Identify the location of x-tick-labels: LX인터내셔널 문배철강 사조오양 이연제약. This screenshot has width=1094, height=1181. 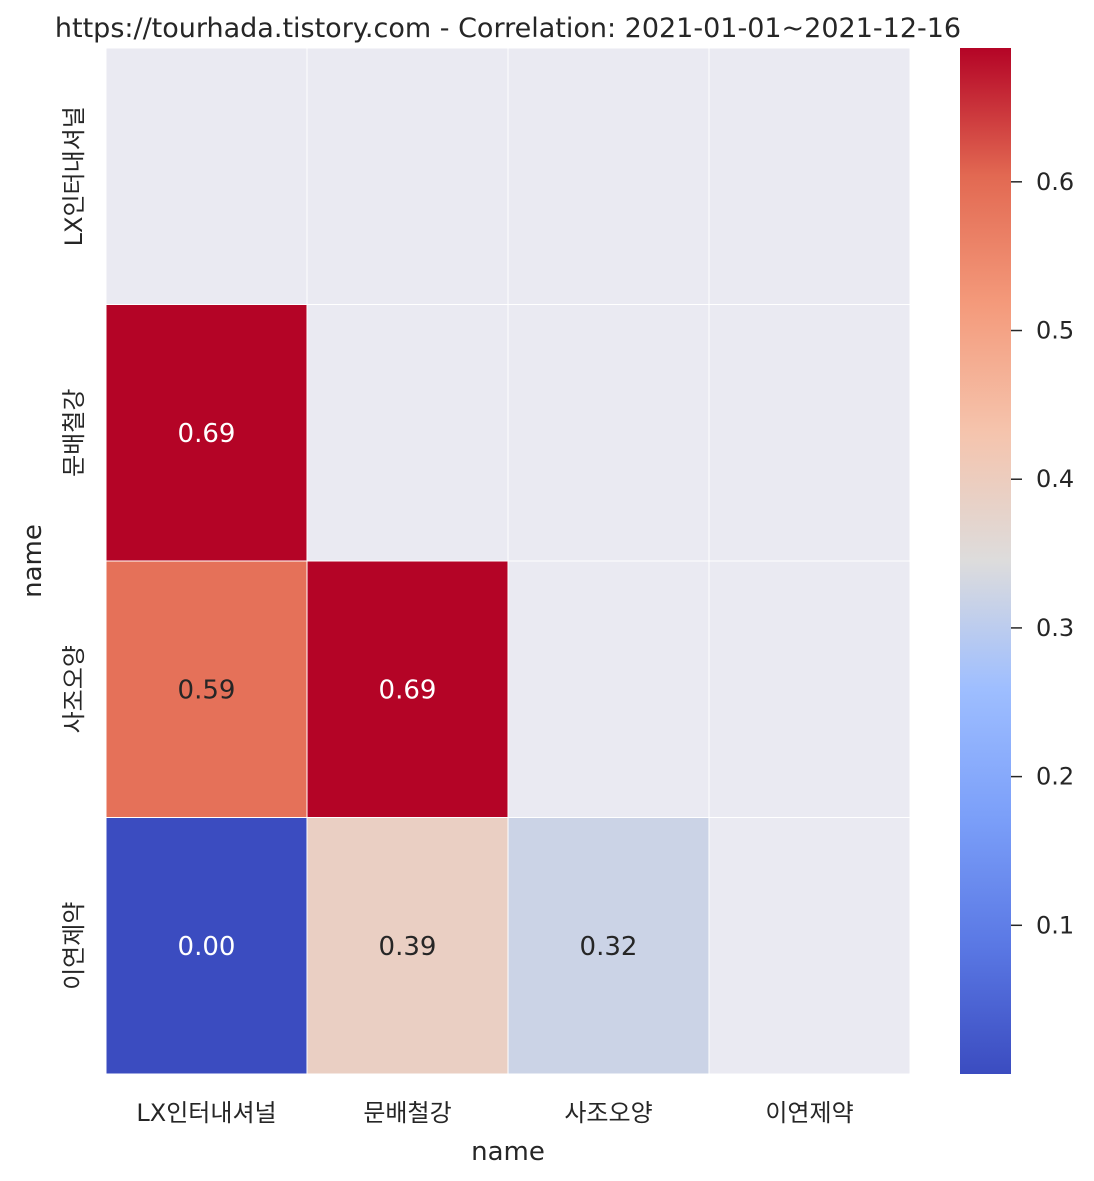
(494, 1113).